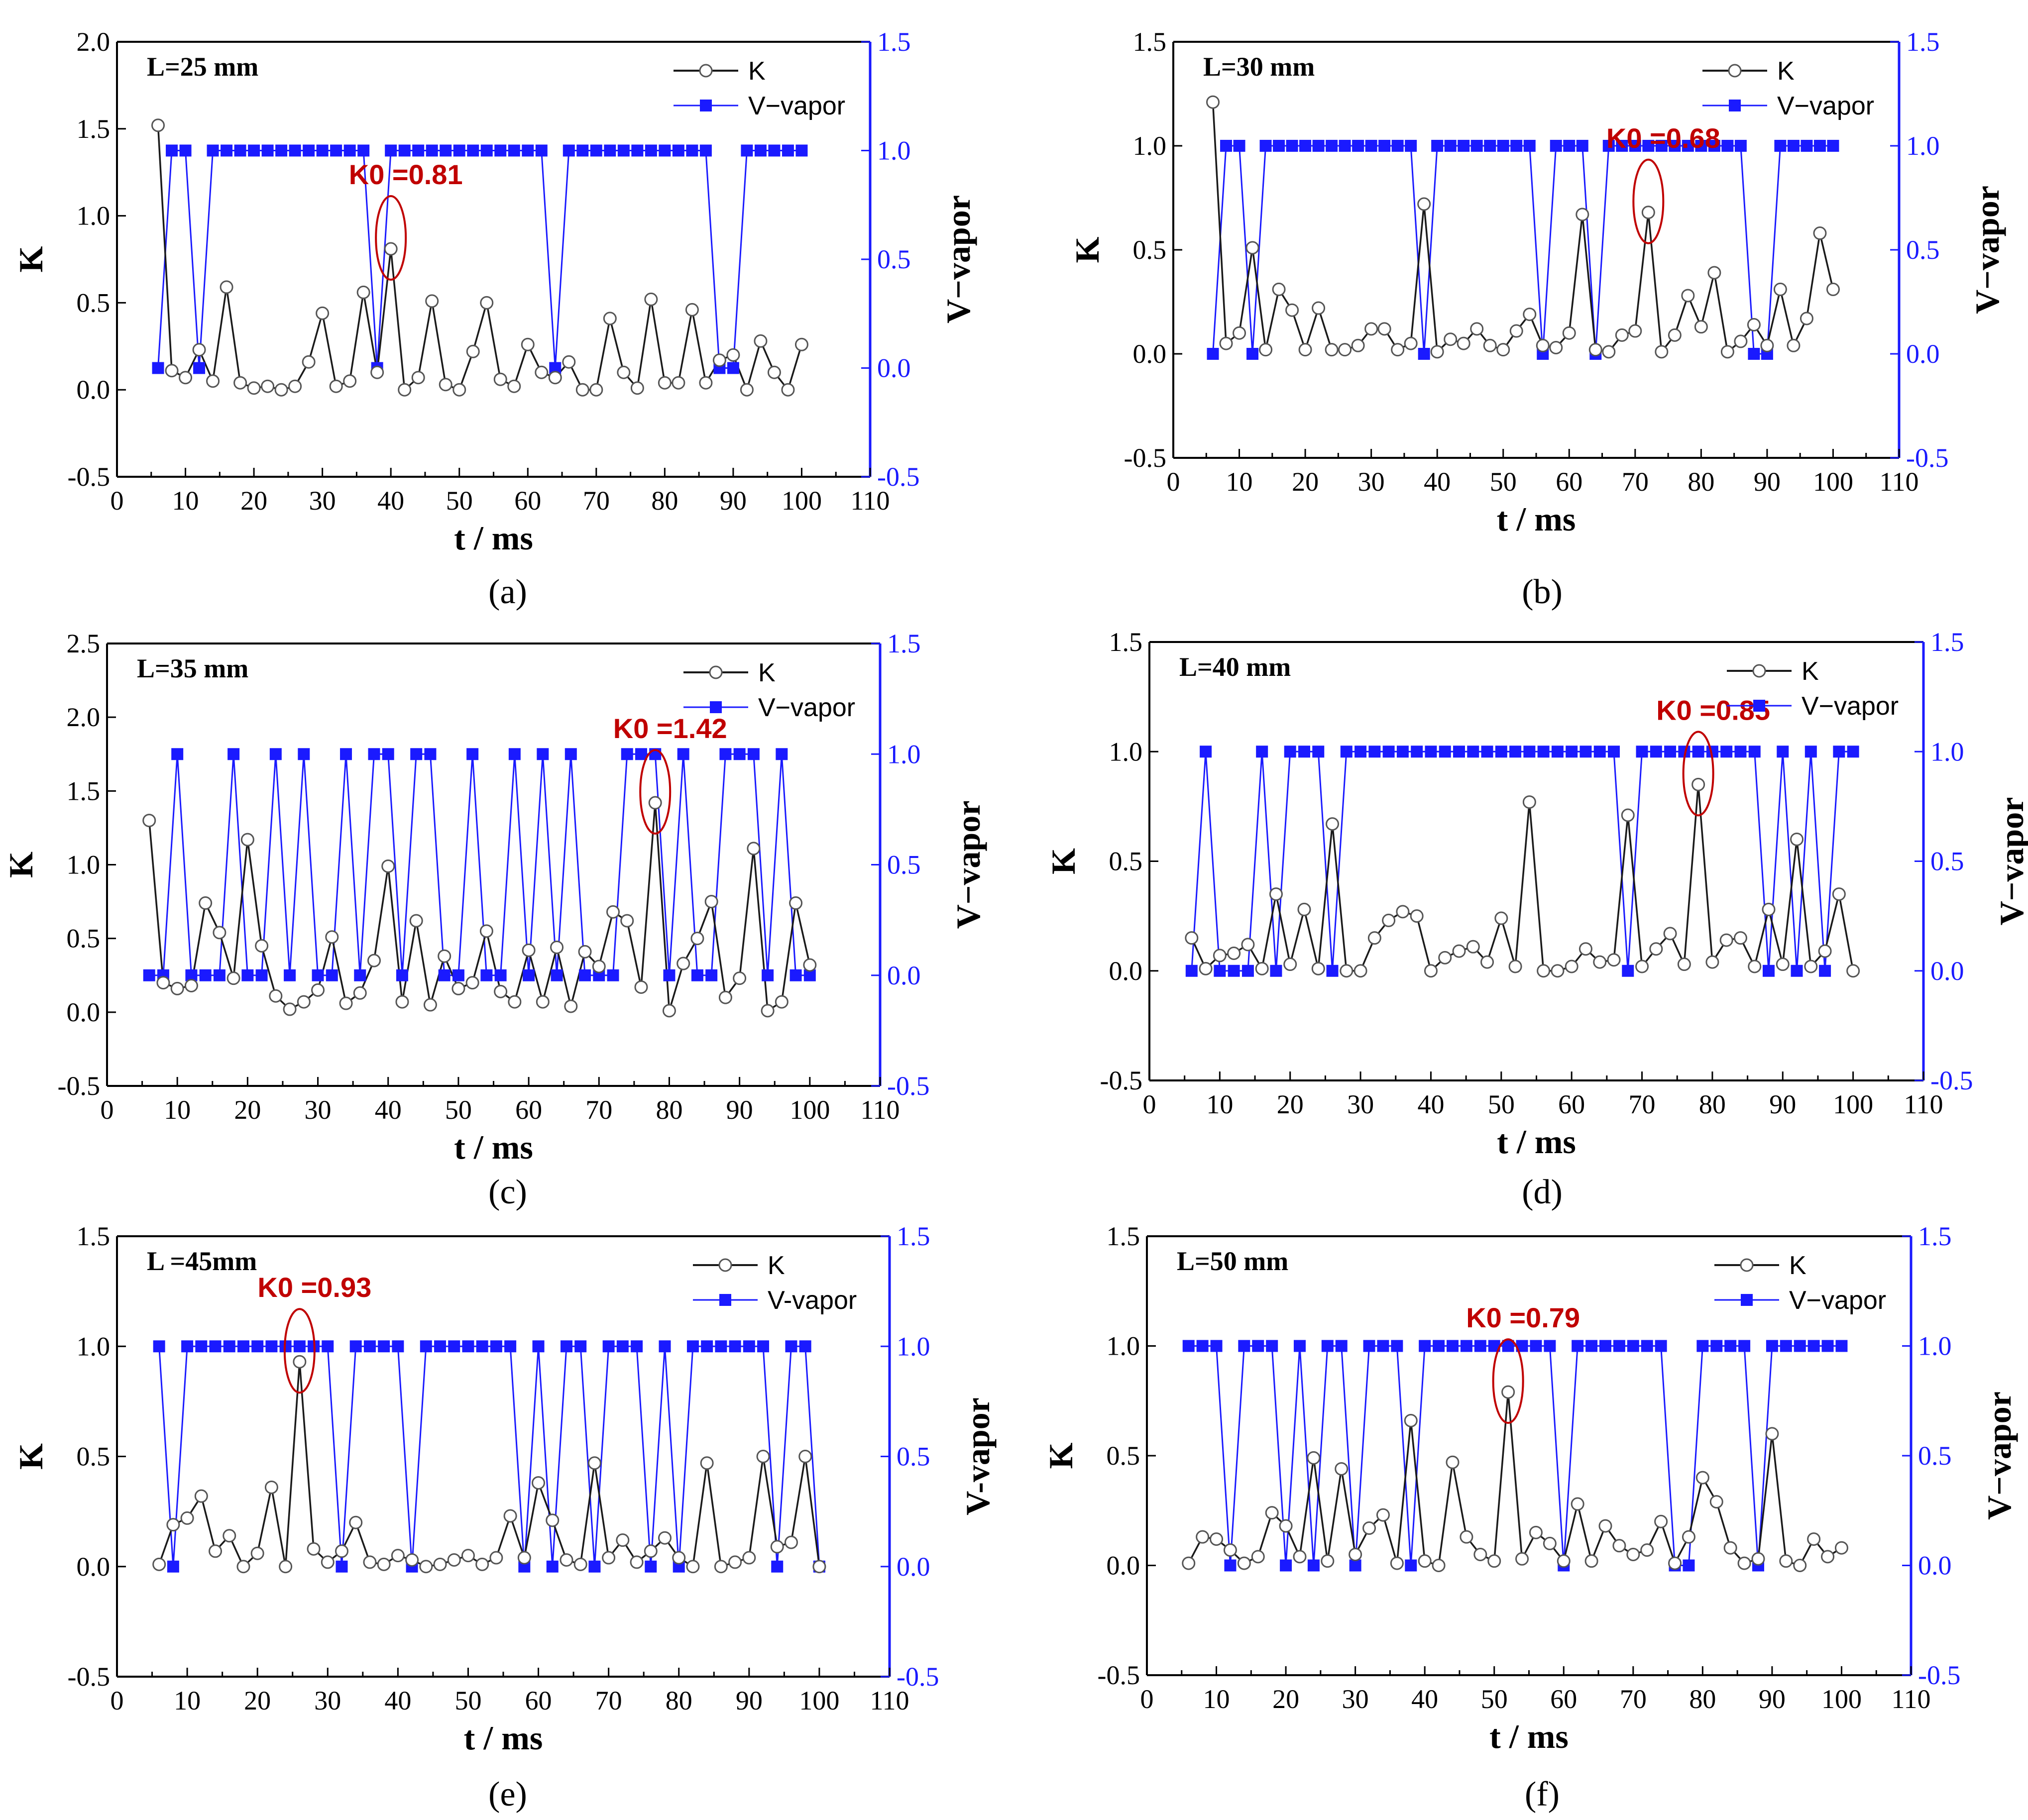  What do you see at coordinates (489, 1465) in the screenshot?
I see `k-series-line` at bounding box center [489, 1465].